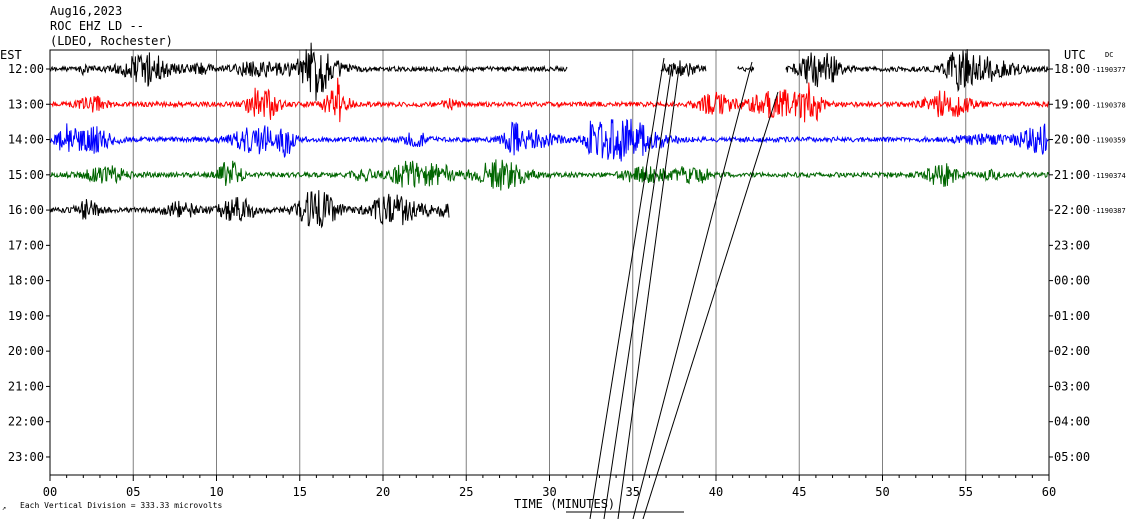 The width and height of the screenshot is (1130, 519). Describe the element at coordinates (26, 104) in the screenshot. I see `est-hour-label: 13:00` at that location.